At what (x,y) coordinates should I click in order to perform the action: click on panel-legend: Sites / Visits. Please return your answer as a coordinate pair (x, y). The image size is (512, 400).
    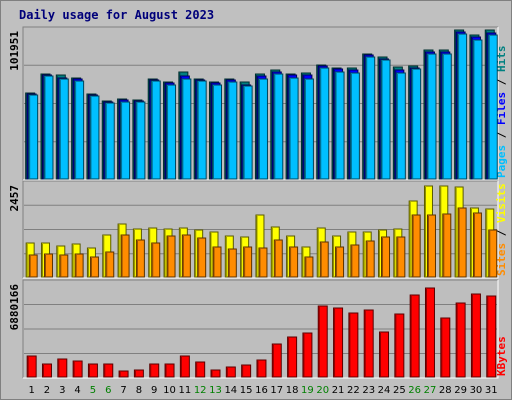
    Looking at the image, I should click on (501, 229).